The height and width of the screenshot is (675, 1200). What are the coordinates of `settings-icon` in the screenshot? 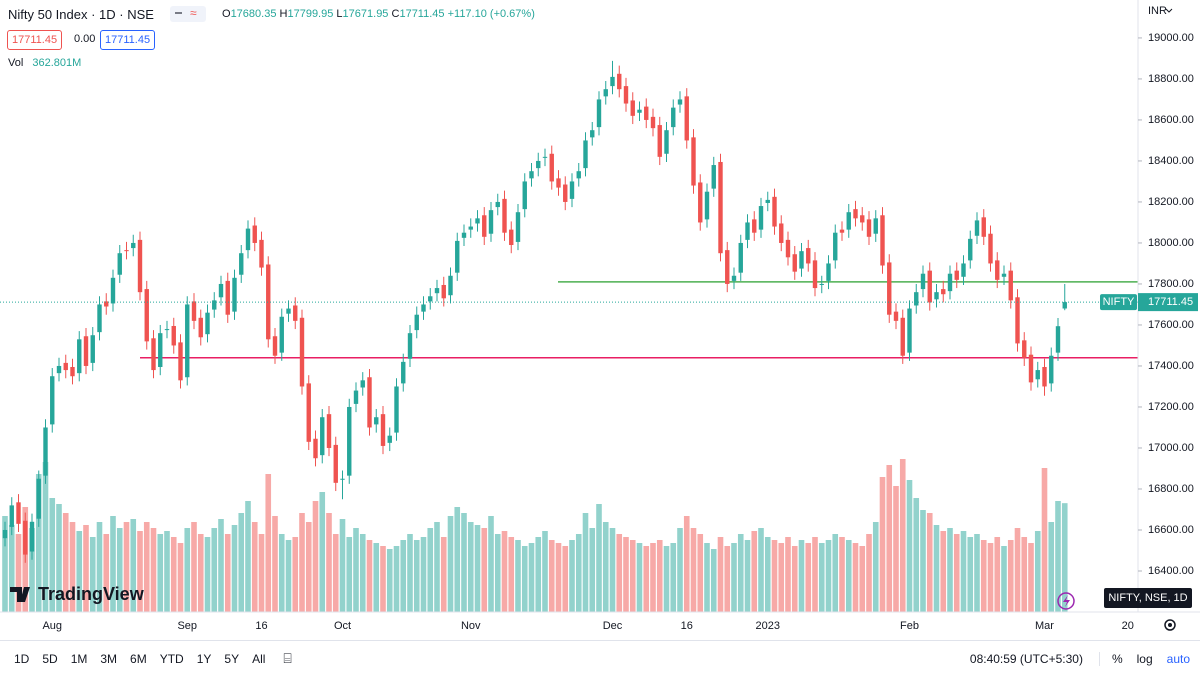 It's located at (1170, 625).